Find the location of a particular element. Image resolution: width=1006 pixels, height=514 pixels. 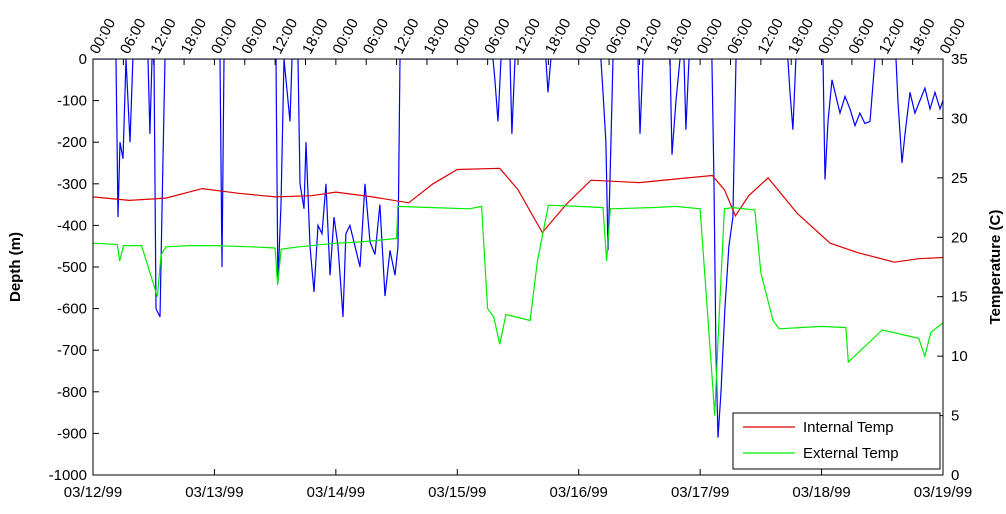

y-tick-label: -100 is located at coordinates (72, 101).